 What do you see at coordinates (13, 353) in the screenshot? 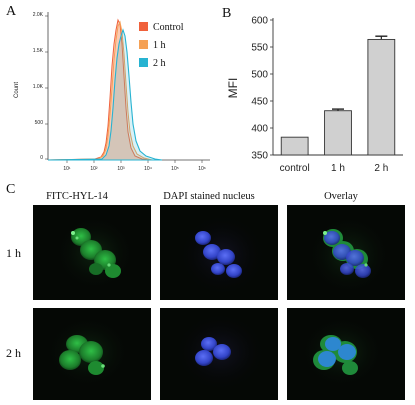
I see `row-label-2h: 2 h` at bounding box center [13, 353].